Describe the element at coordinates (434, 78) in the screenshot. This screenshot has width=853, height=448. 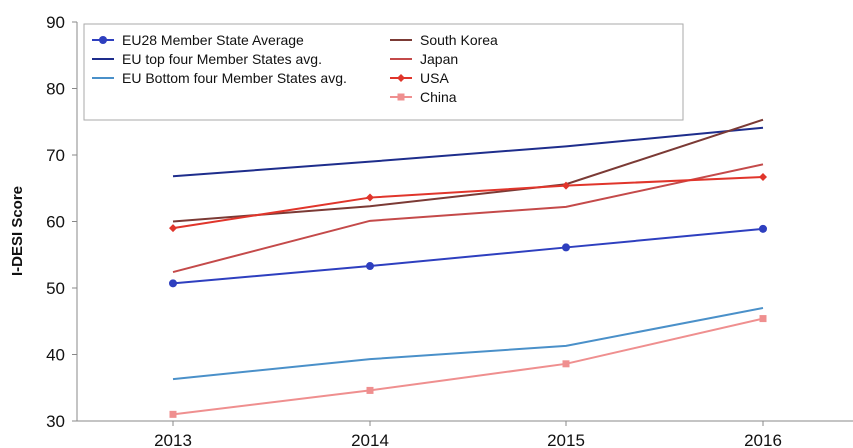
I see `legend-label: USA` at that location.